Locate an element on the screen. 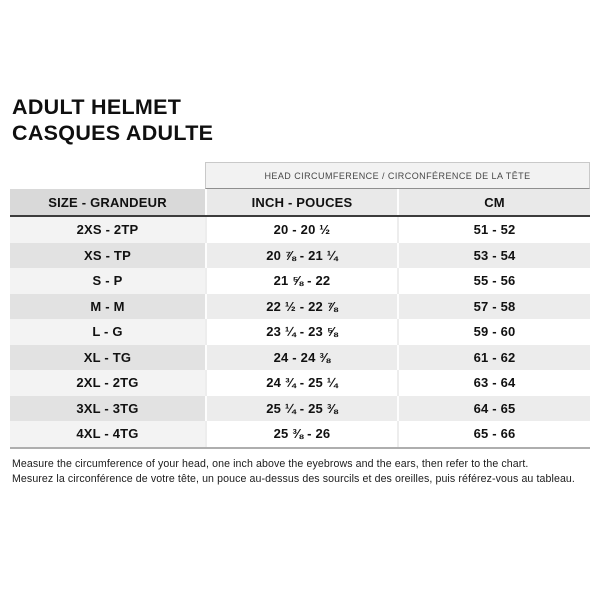 This screenshot has width=600, height=600. inch-cell: 22 ½ - 22 ⅞ is located at coordinates (301, 306).